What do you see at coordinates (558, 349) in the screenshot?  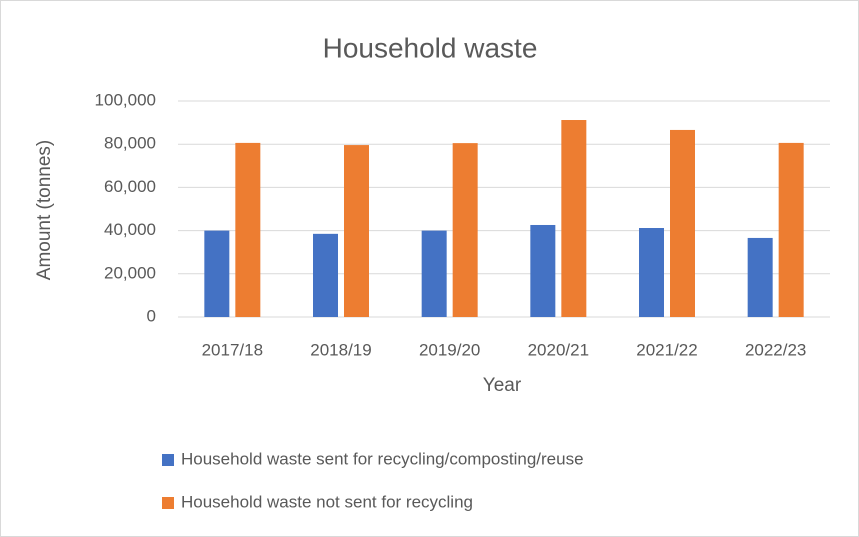 I see `x-tick-label: 2020/21` at bounding box center [558, 349].